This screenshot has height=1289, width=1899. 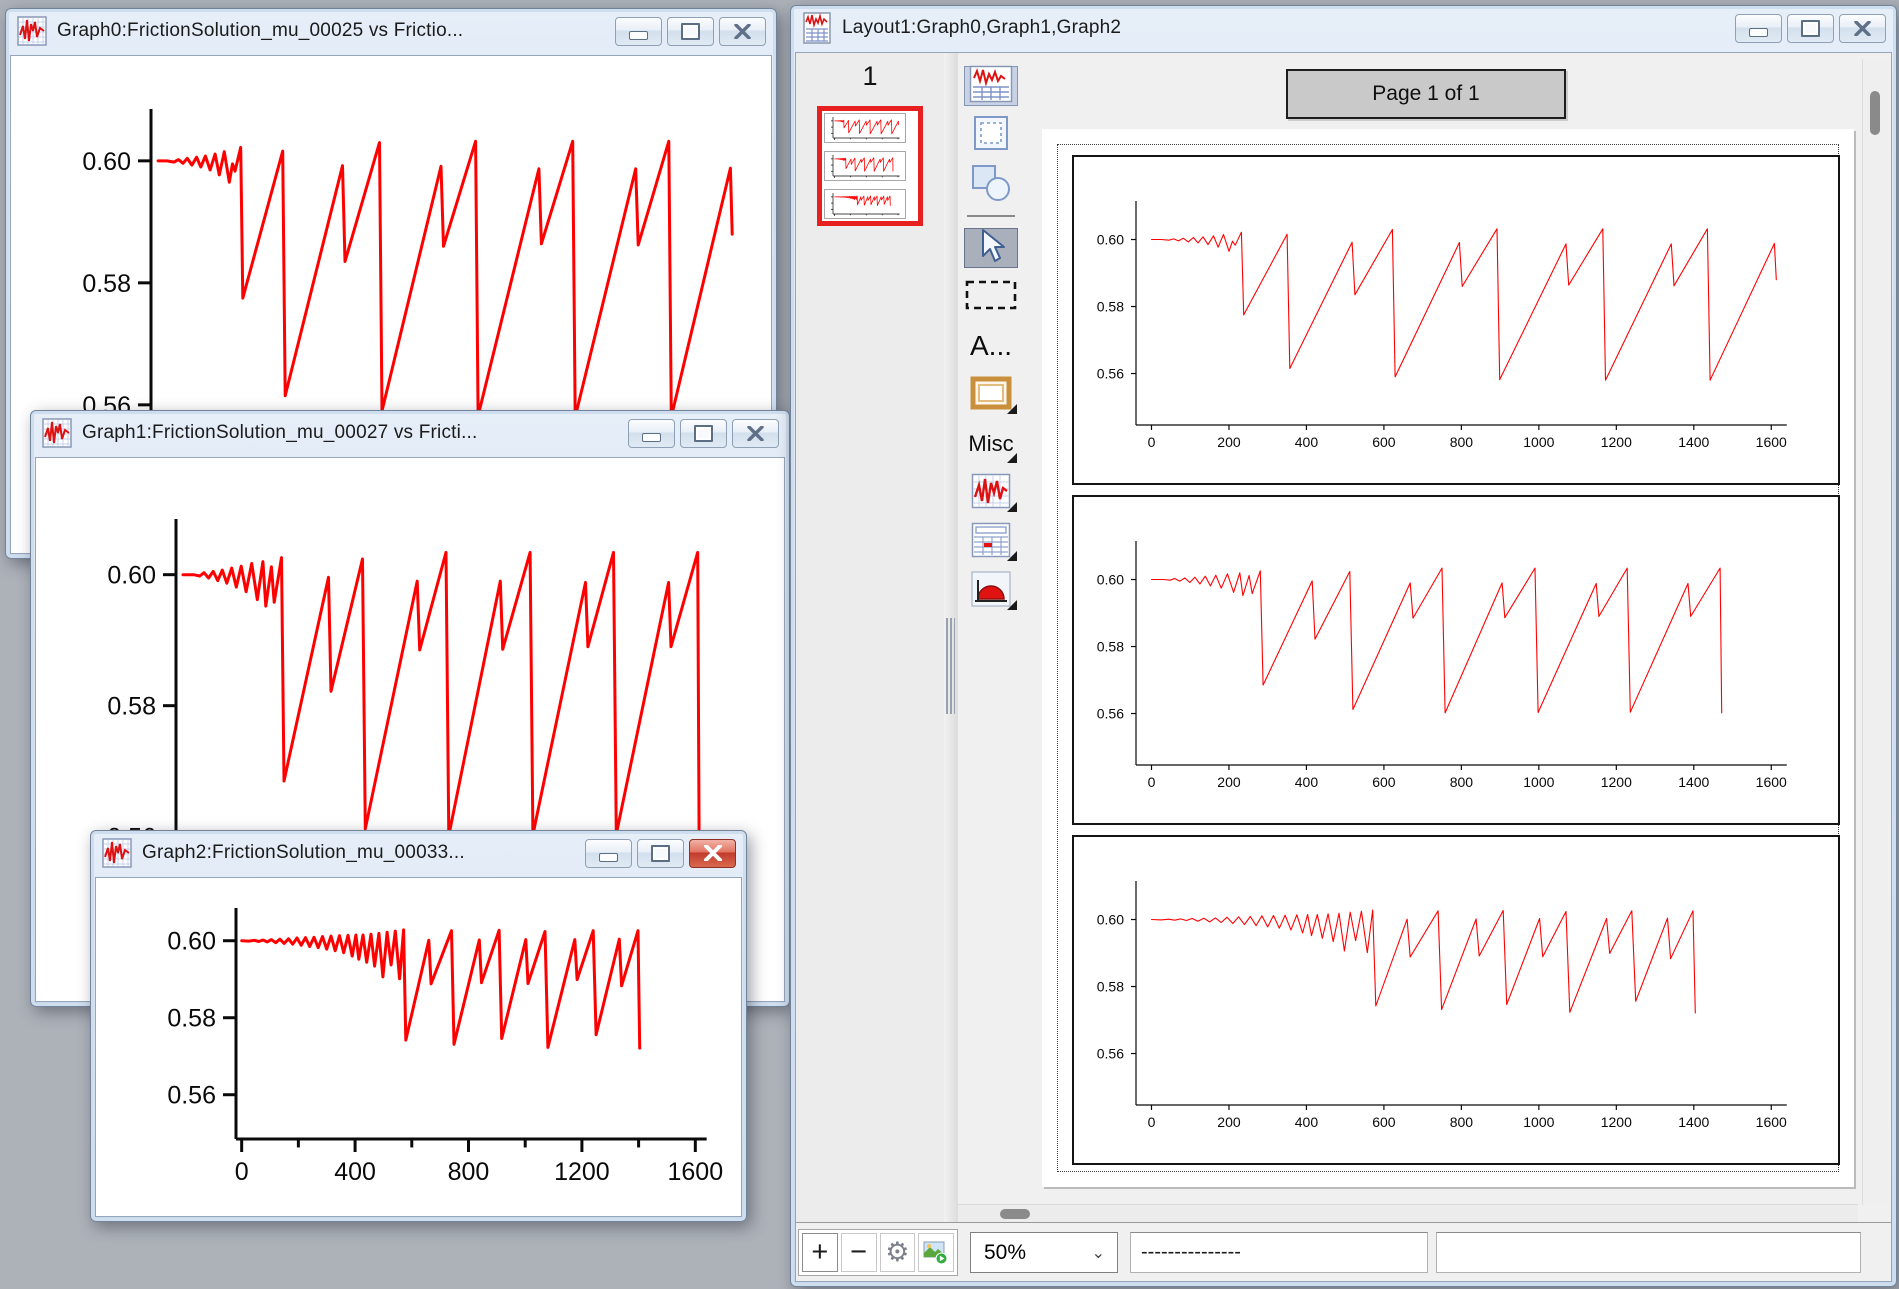 I want to click on gizmo-icon, so click(x=991, y=591).